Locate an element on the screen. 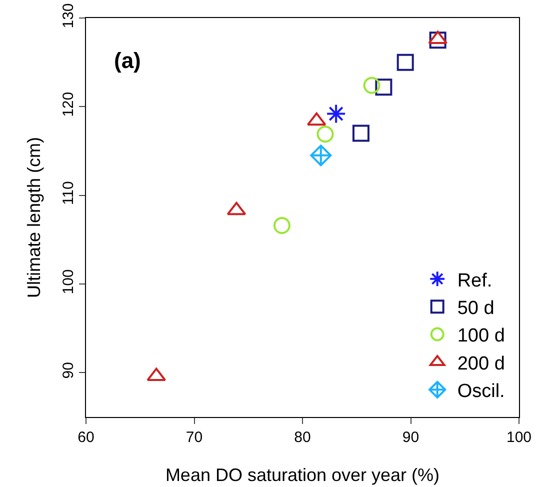 The height and width of the screenshot is (487, 539). y-axis-title: Ultimate length (cm) is located at coordinates (34, 217).